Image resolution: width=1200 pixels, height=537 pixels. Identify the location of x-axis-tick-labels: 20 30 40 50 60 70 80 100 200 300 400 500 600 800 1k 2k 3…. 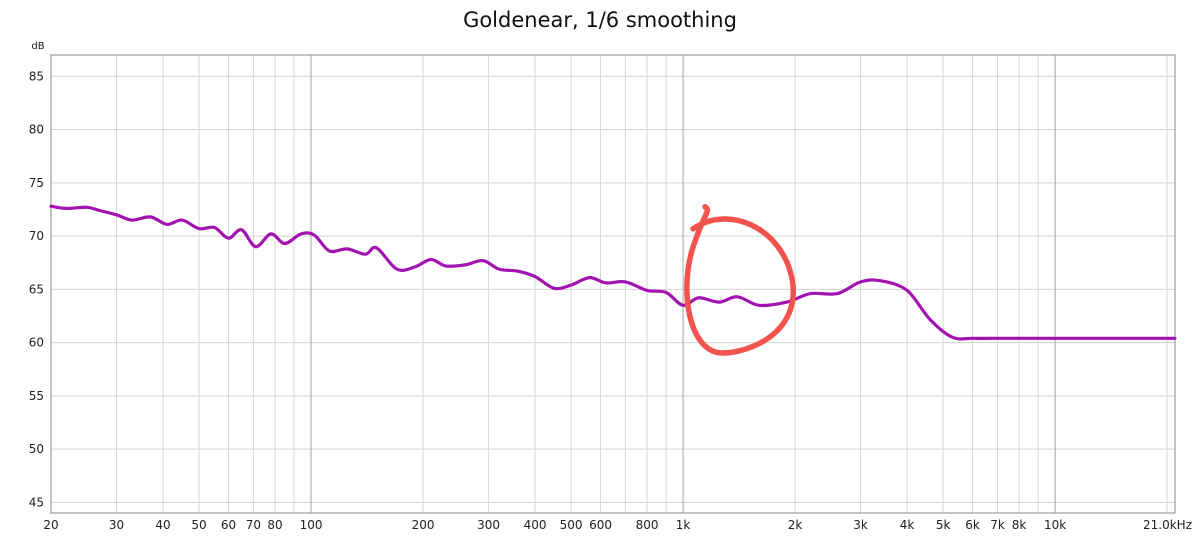
(617, 525).